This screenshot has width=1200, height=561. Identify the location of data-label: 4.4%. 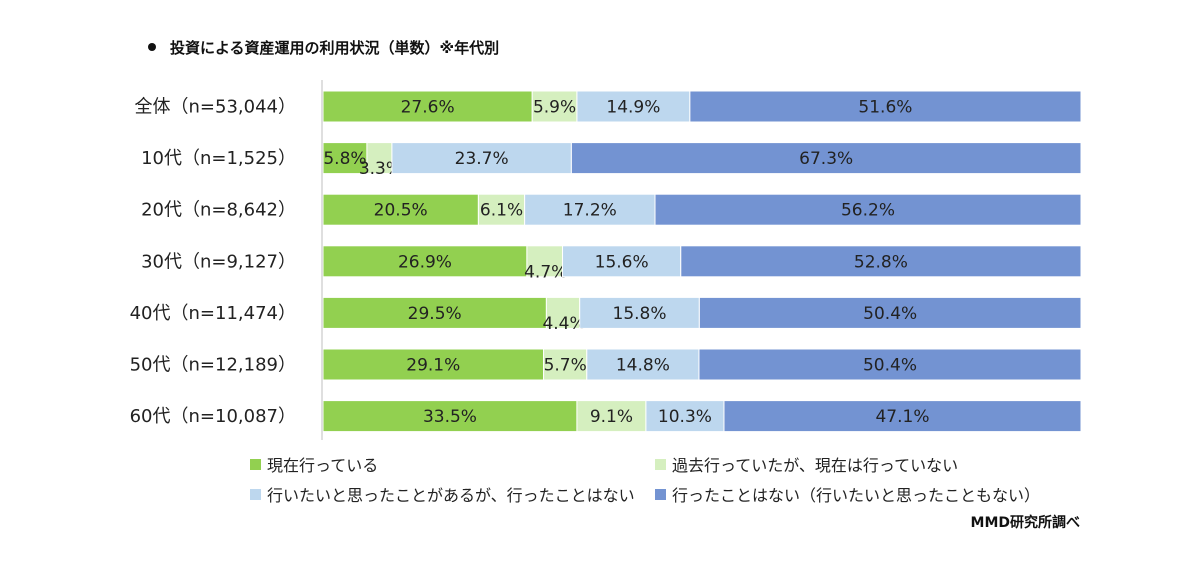
(563, 324).